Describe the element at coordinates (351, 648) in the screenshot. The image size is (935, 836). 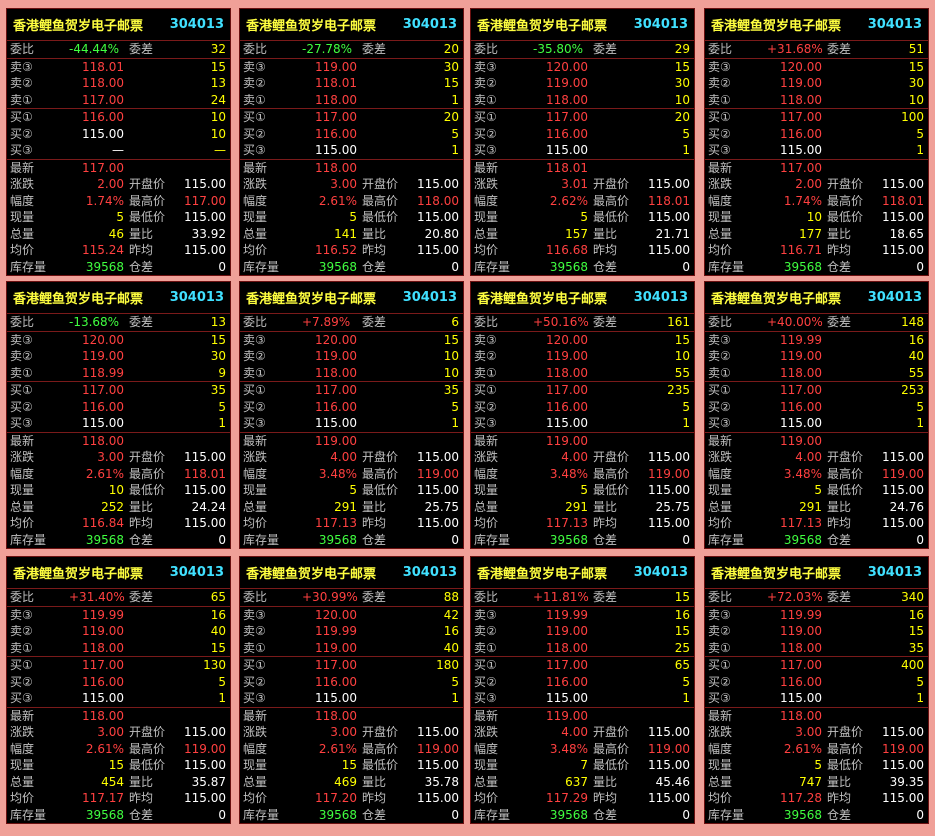
I see `ask-row-1: 卖① 119.00 40` at that location.